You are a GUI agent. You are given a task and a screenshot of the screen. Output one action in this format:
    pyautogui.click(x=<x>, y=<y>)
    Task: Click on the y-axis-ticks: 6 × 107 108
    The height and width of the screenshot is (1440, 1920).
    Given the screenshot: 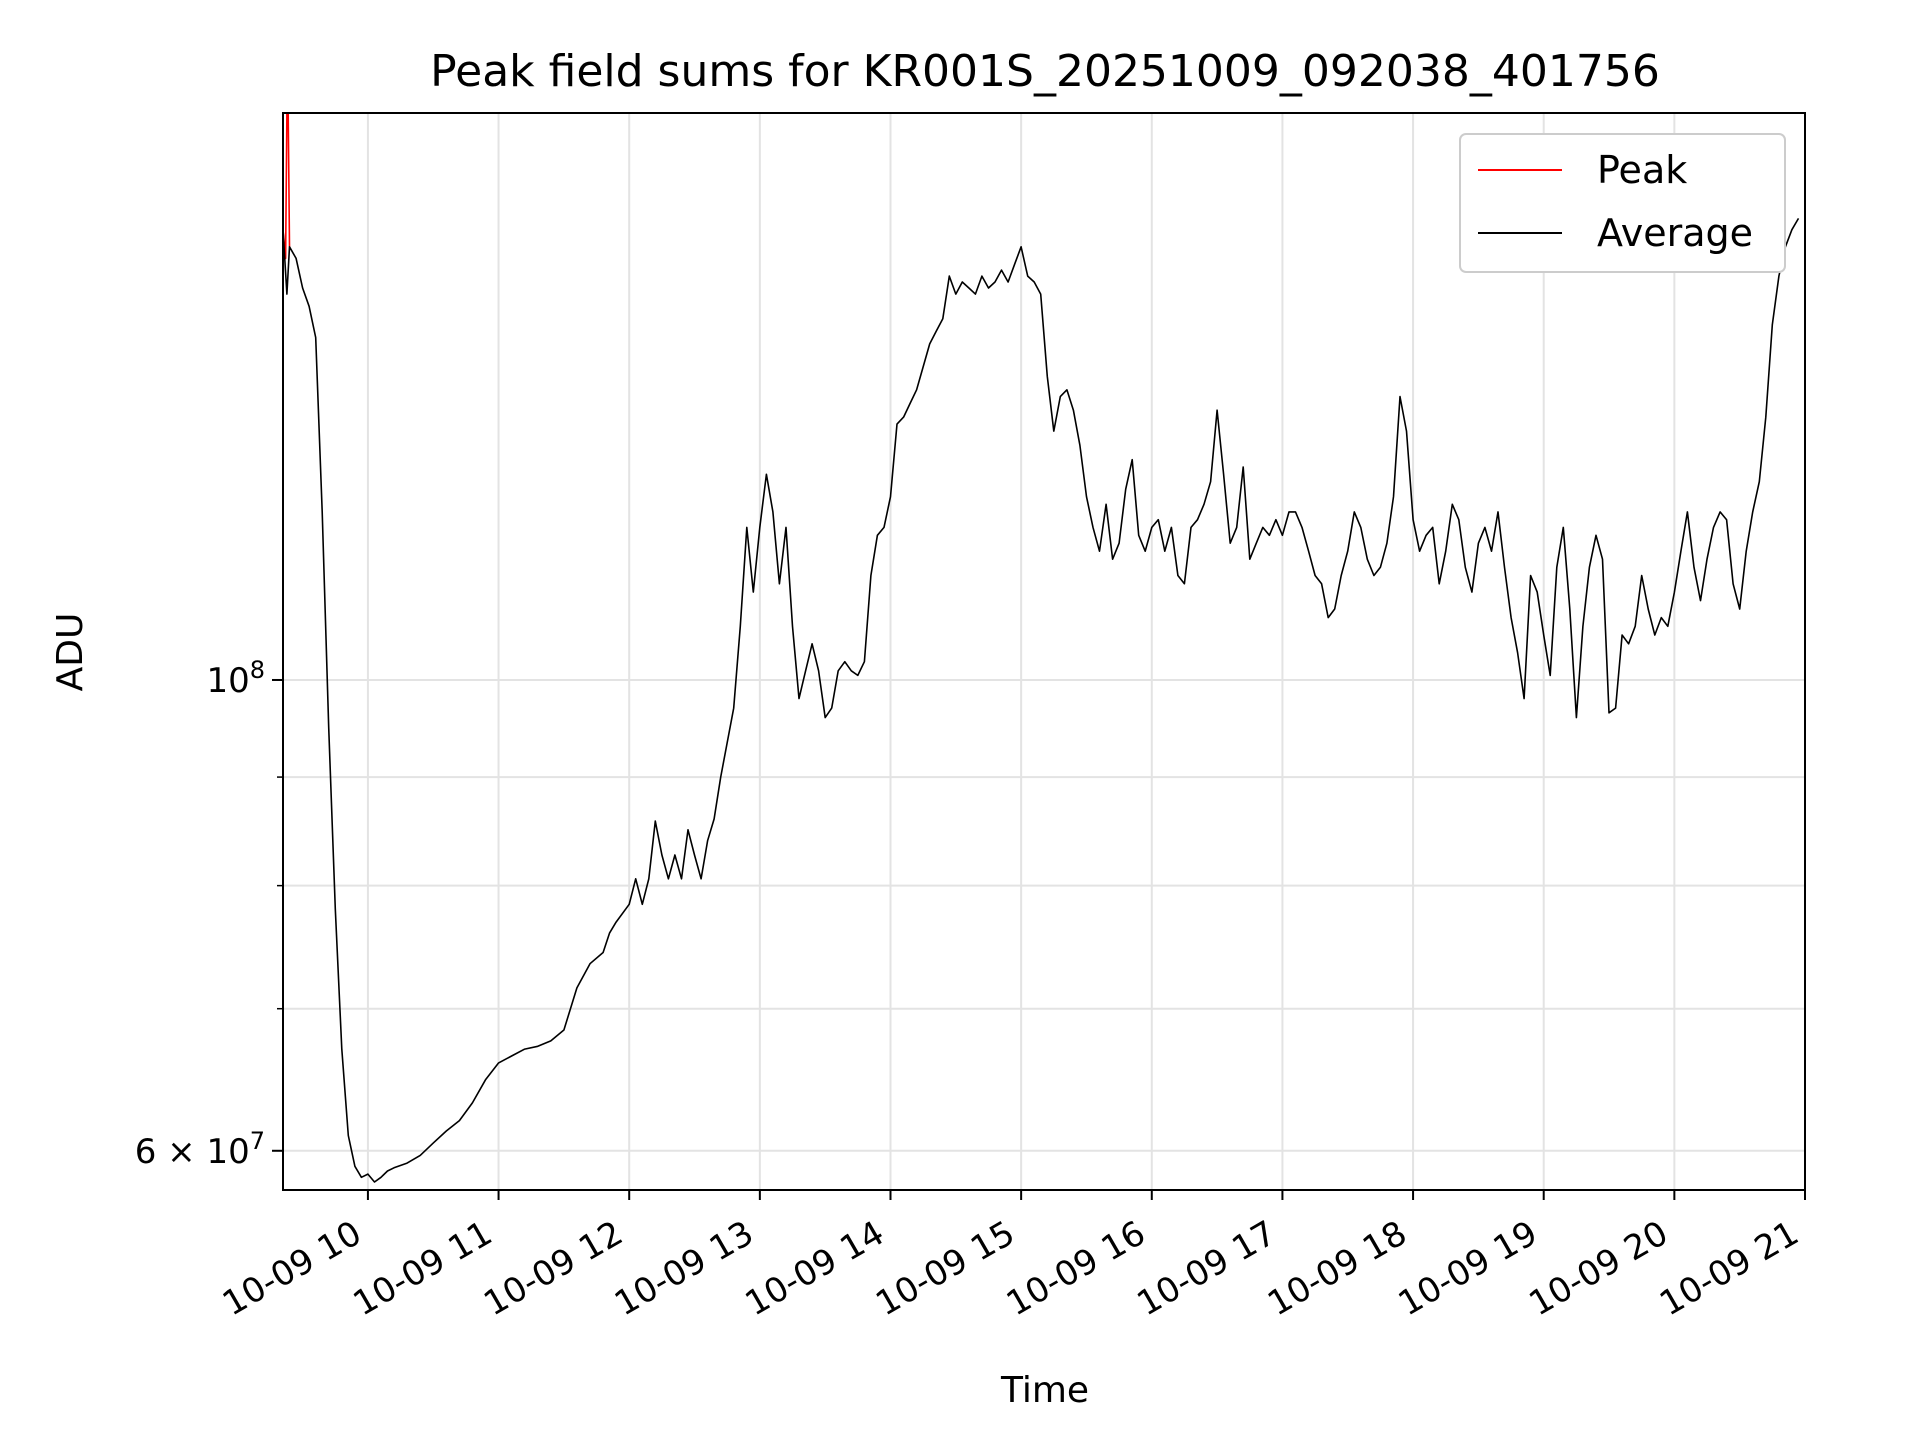 What is the action you would take?
    pyautogui.click(x=209, y=914)
    